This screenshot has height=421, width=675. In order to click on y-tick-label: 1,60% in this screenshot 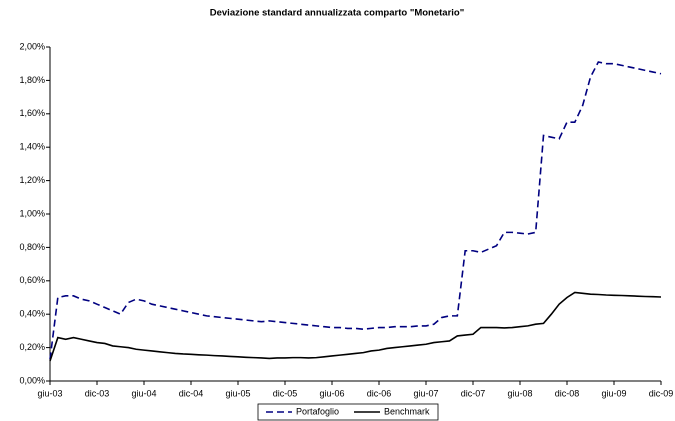, I will do `click(32, 113)`.